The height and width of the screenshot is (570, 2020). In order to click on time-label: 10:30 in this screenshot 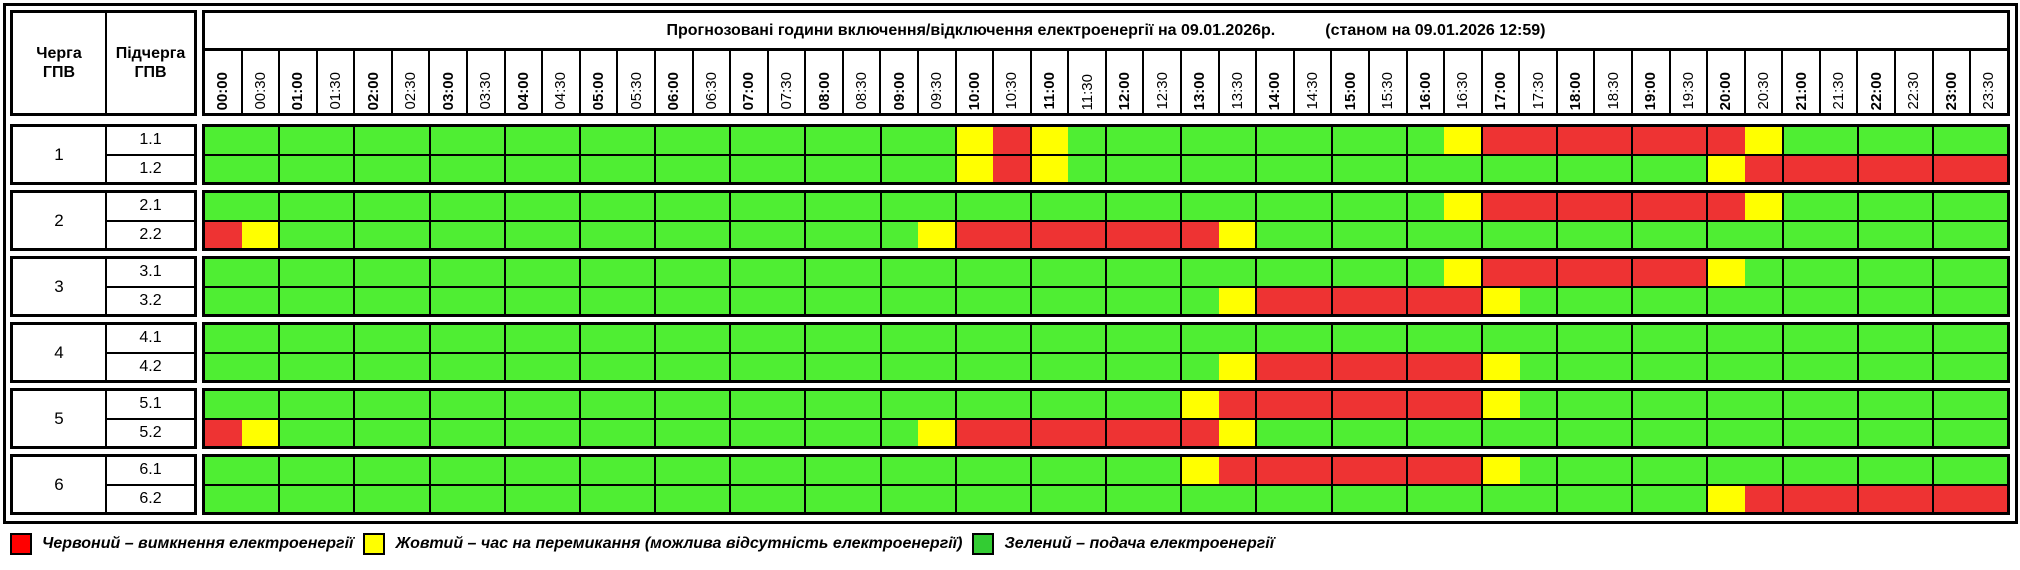, I will do `click(1013, 83)`.